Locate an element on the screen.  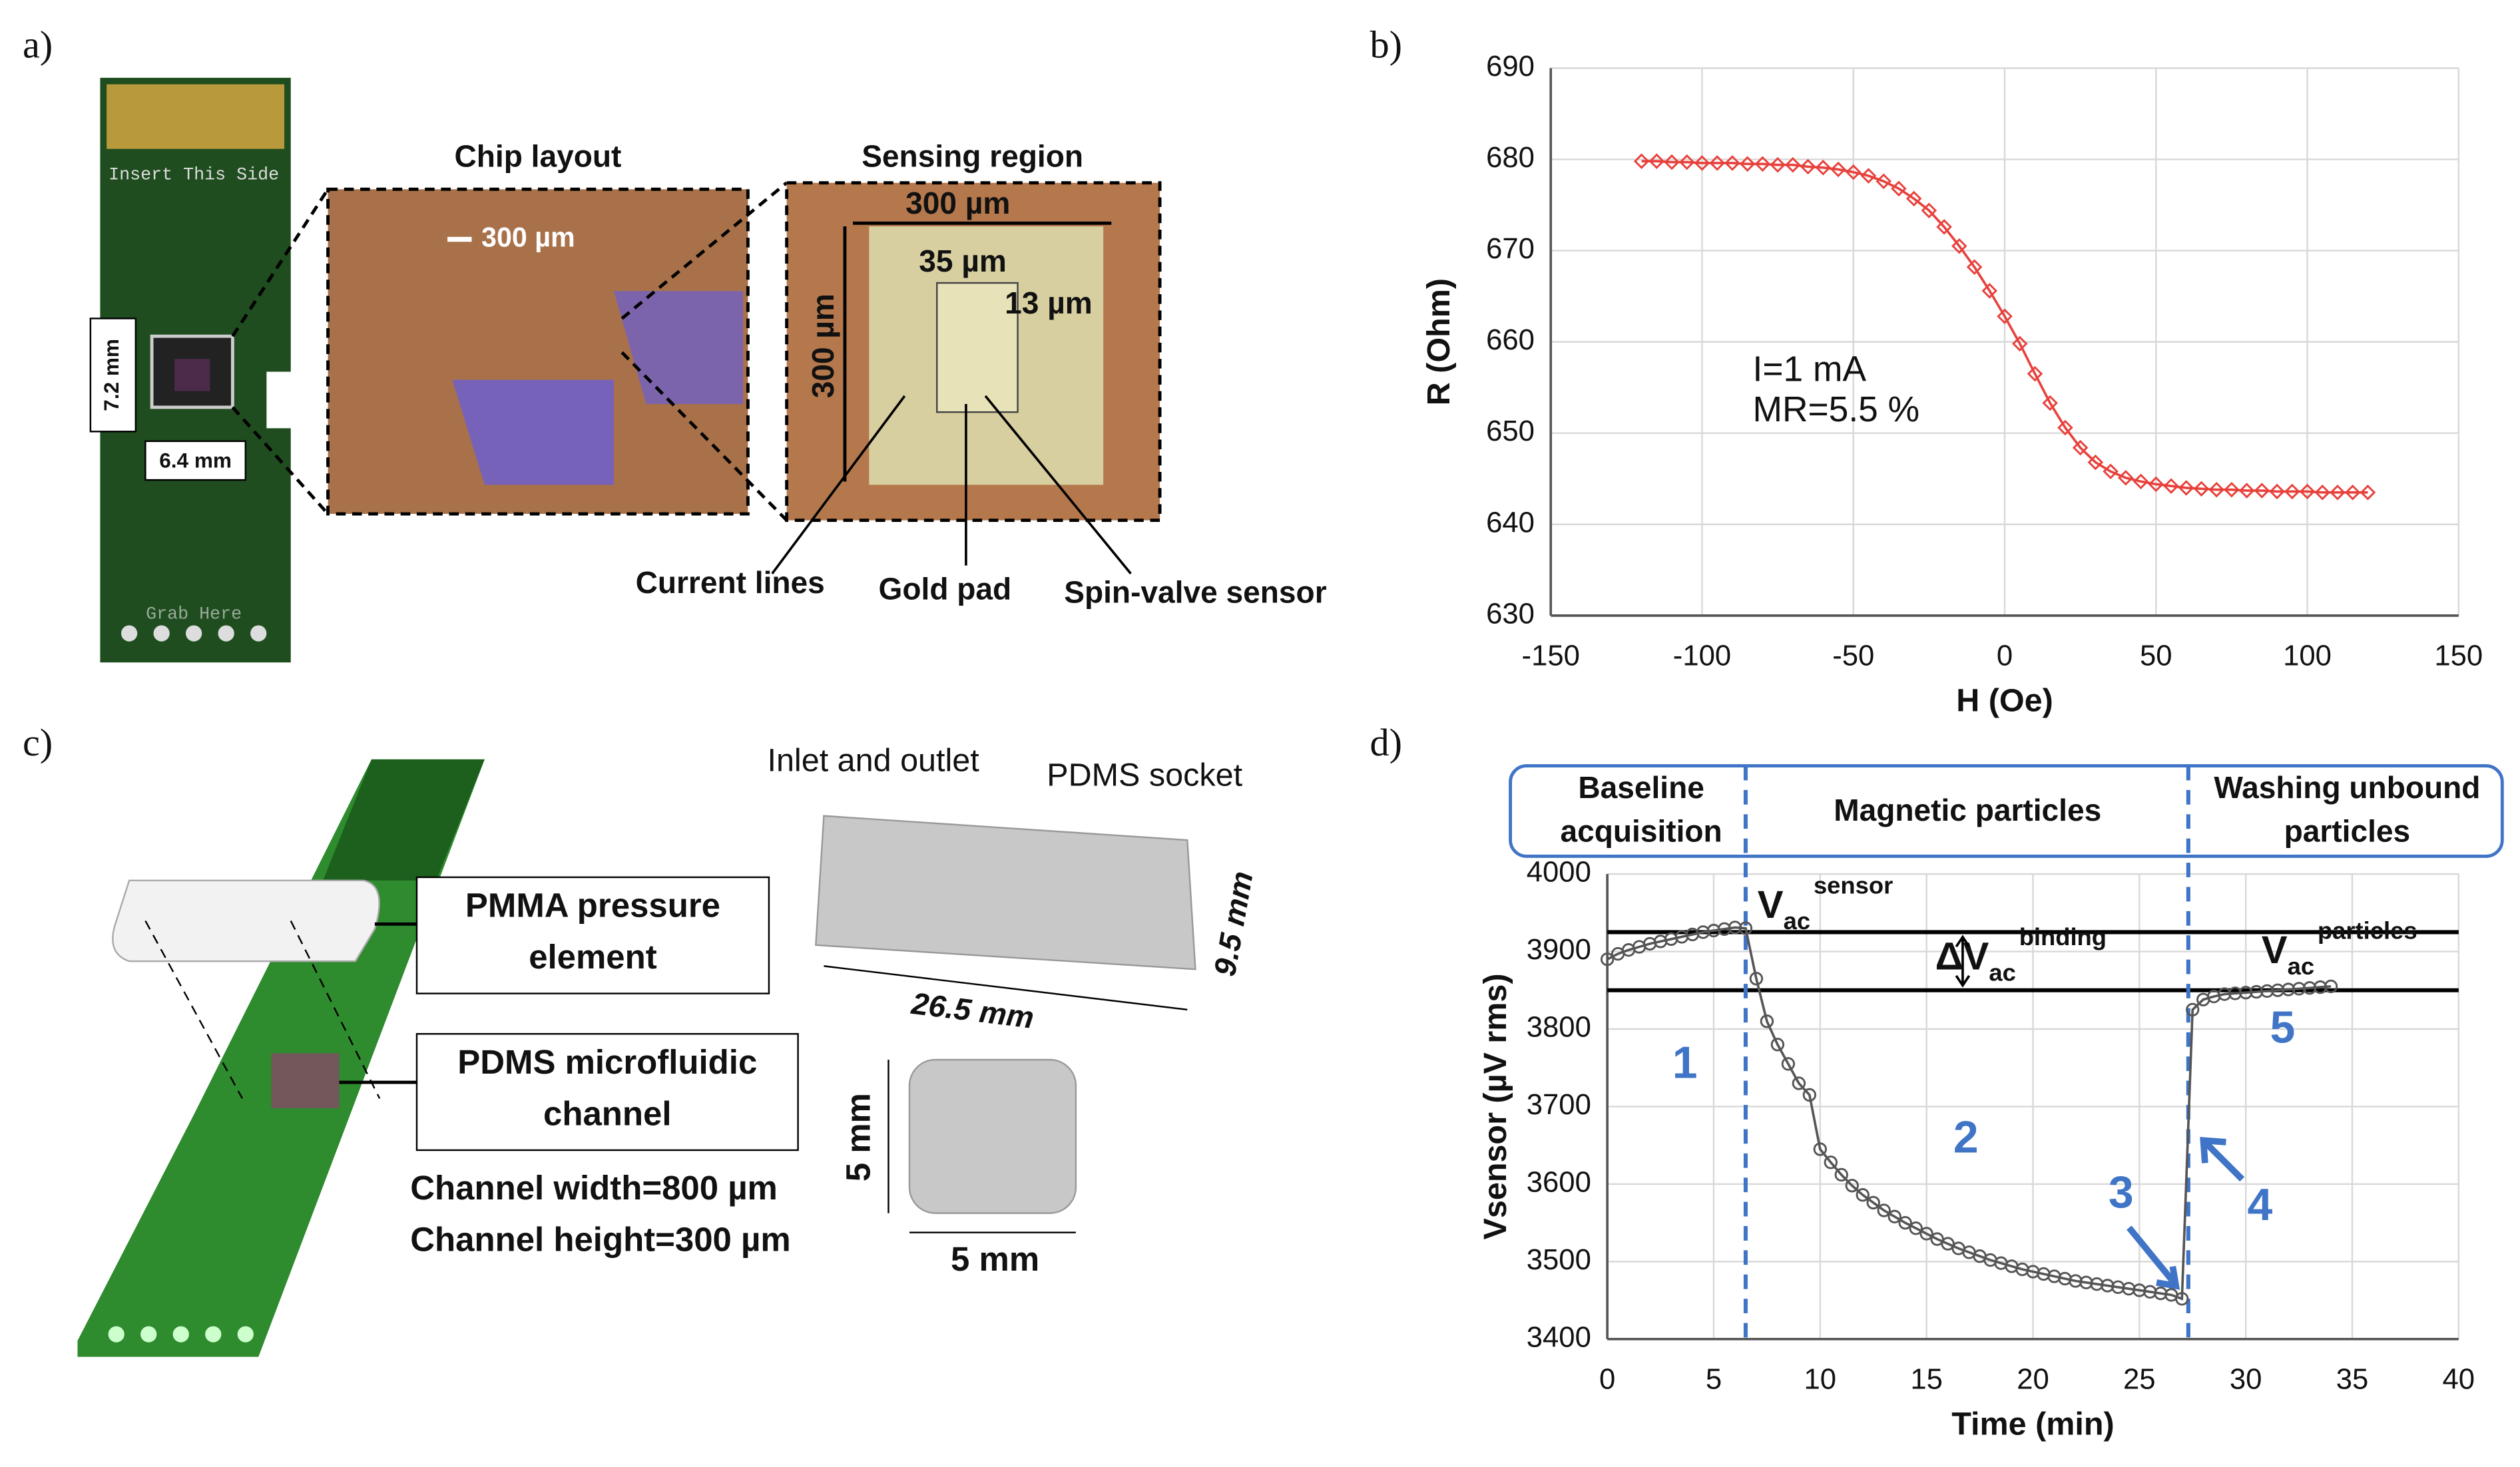
x-tick-label: -150 is located at coordinates (1551, 655).